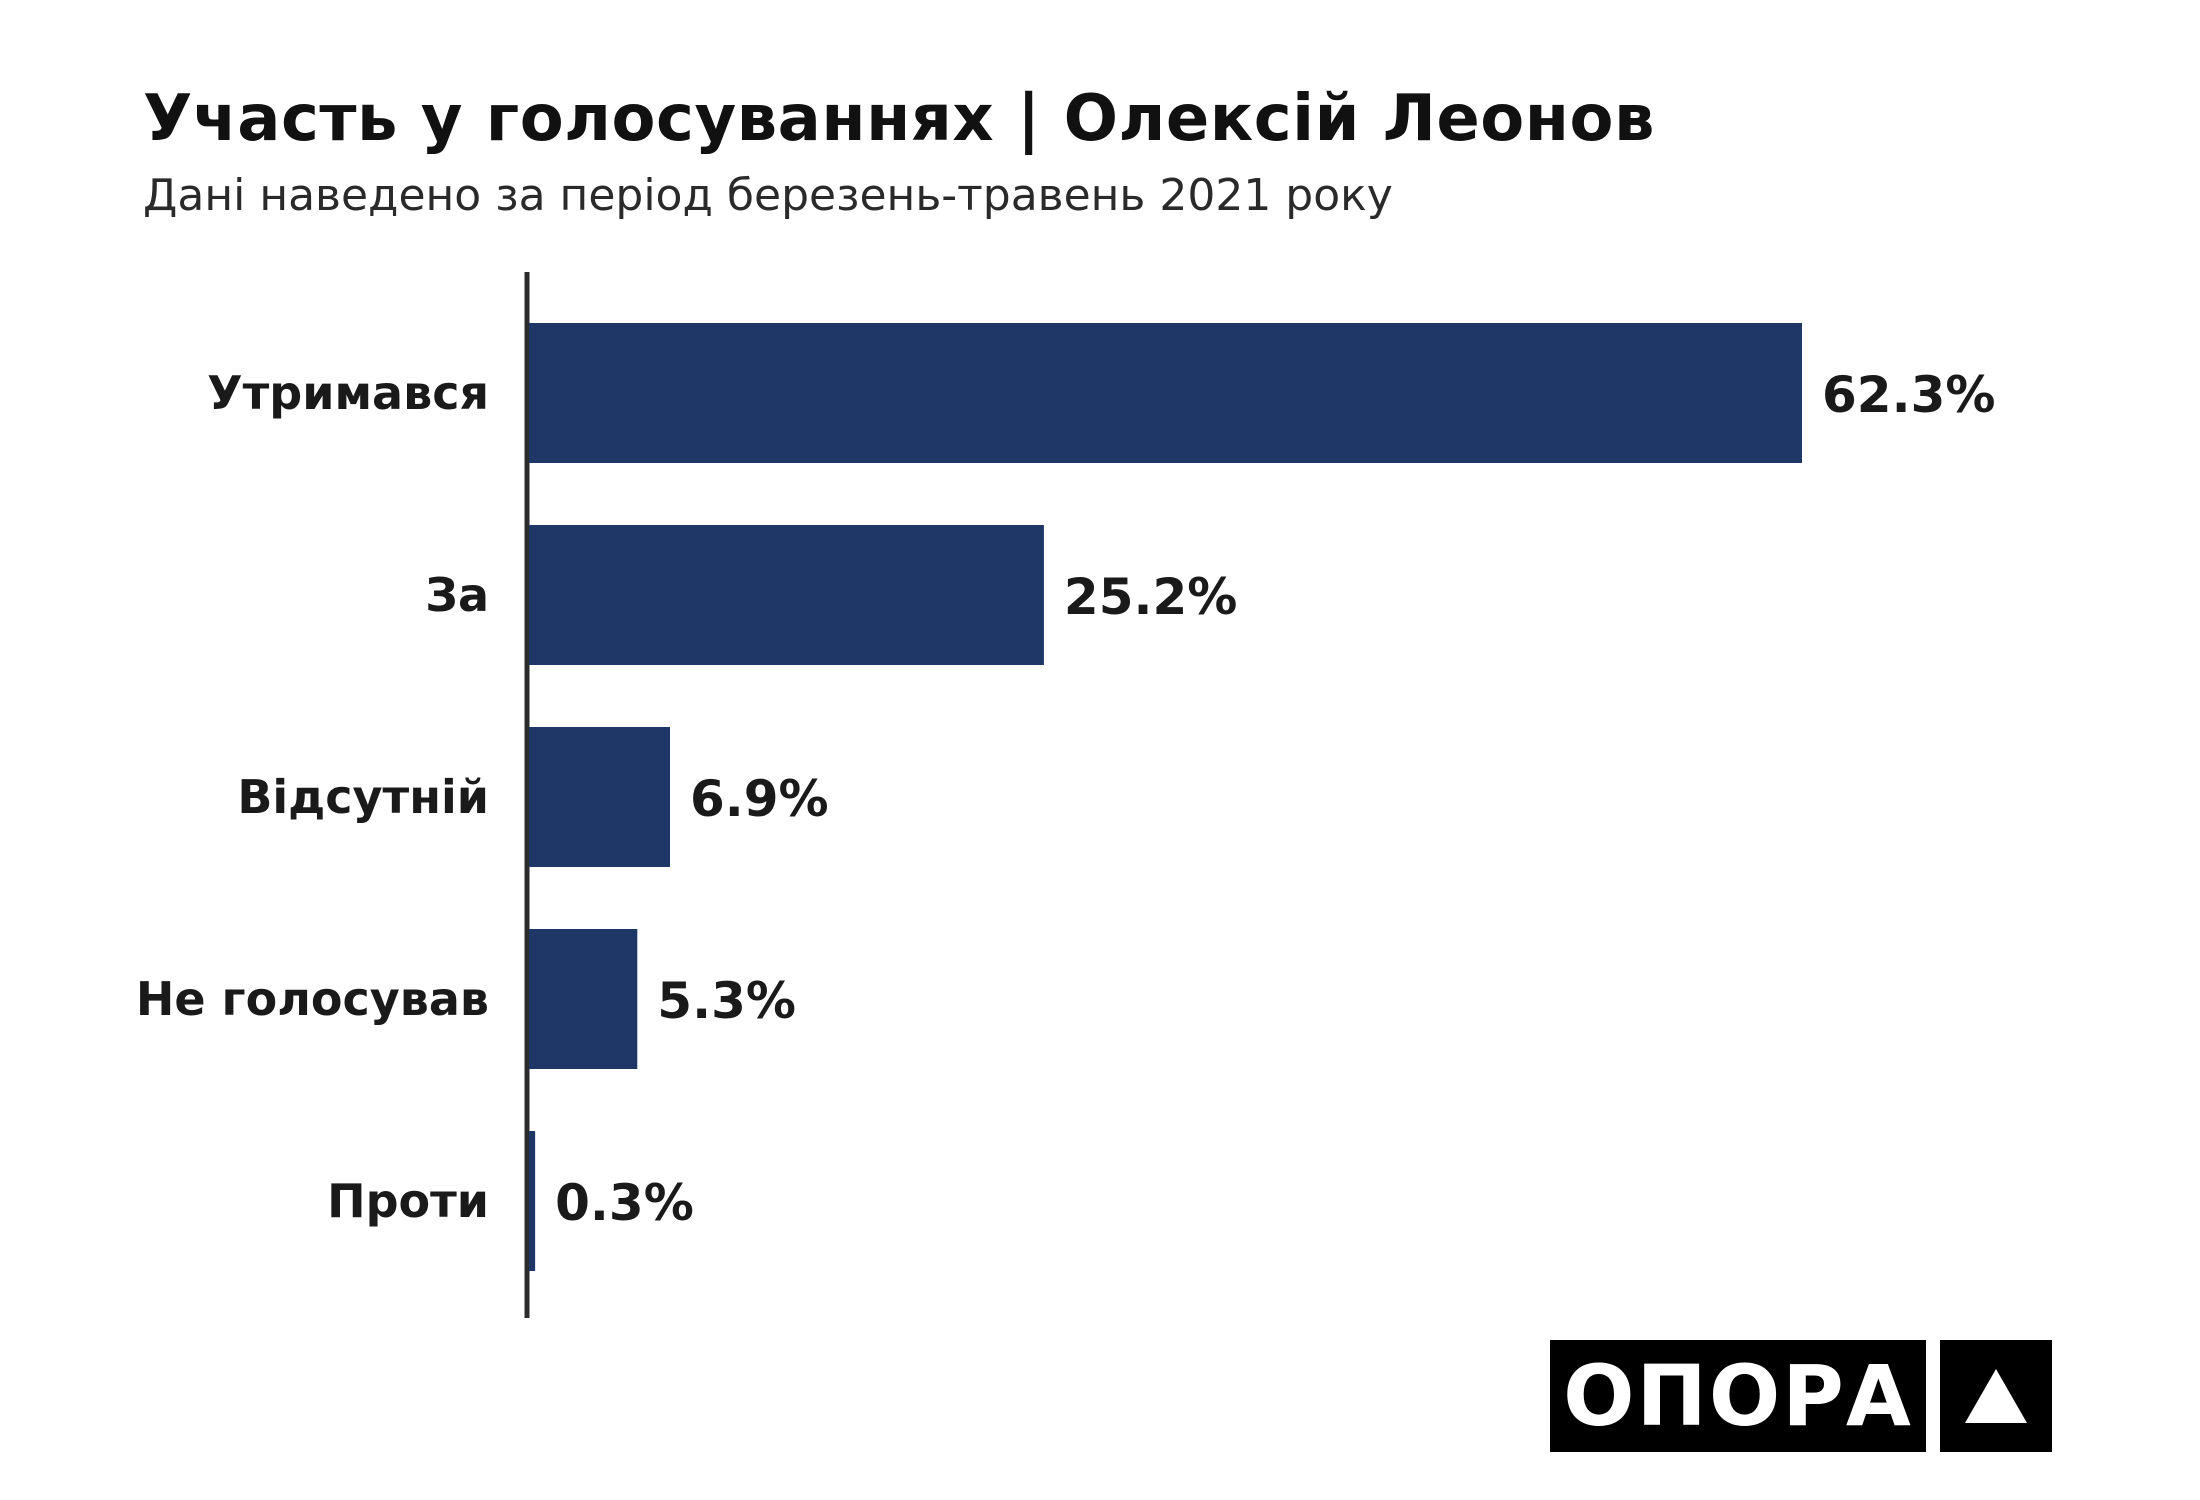 Image resolution: width=2200 pixels, height=1500 pixels. Describe the element at coordinates (363, 797) in the screenshot. I see `category-label: Відсутній` at that location.